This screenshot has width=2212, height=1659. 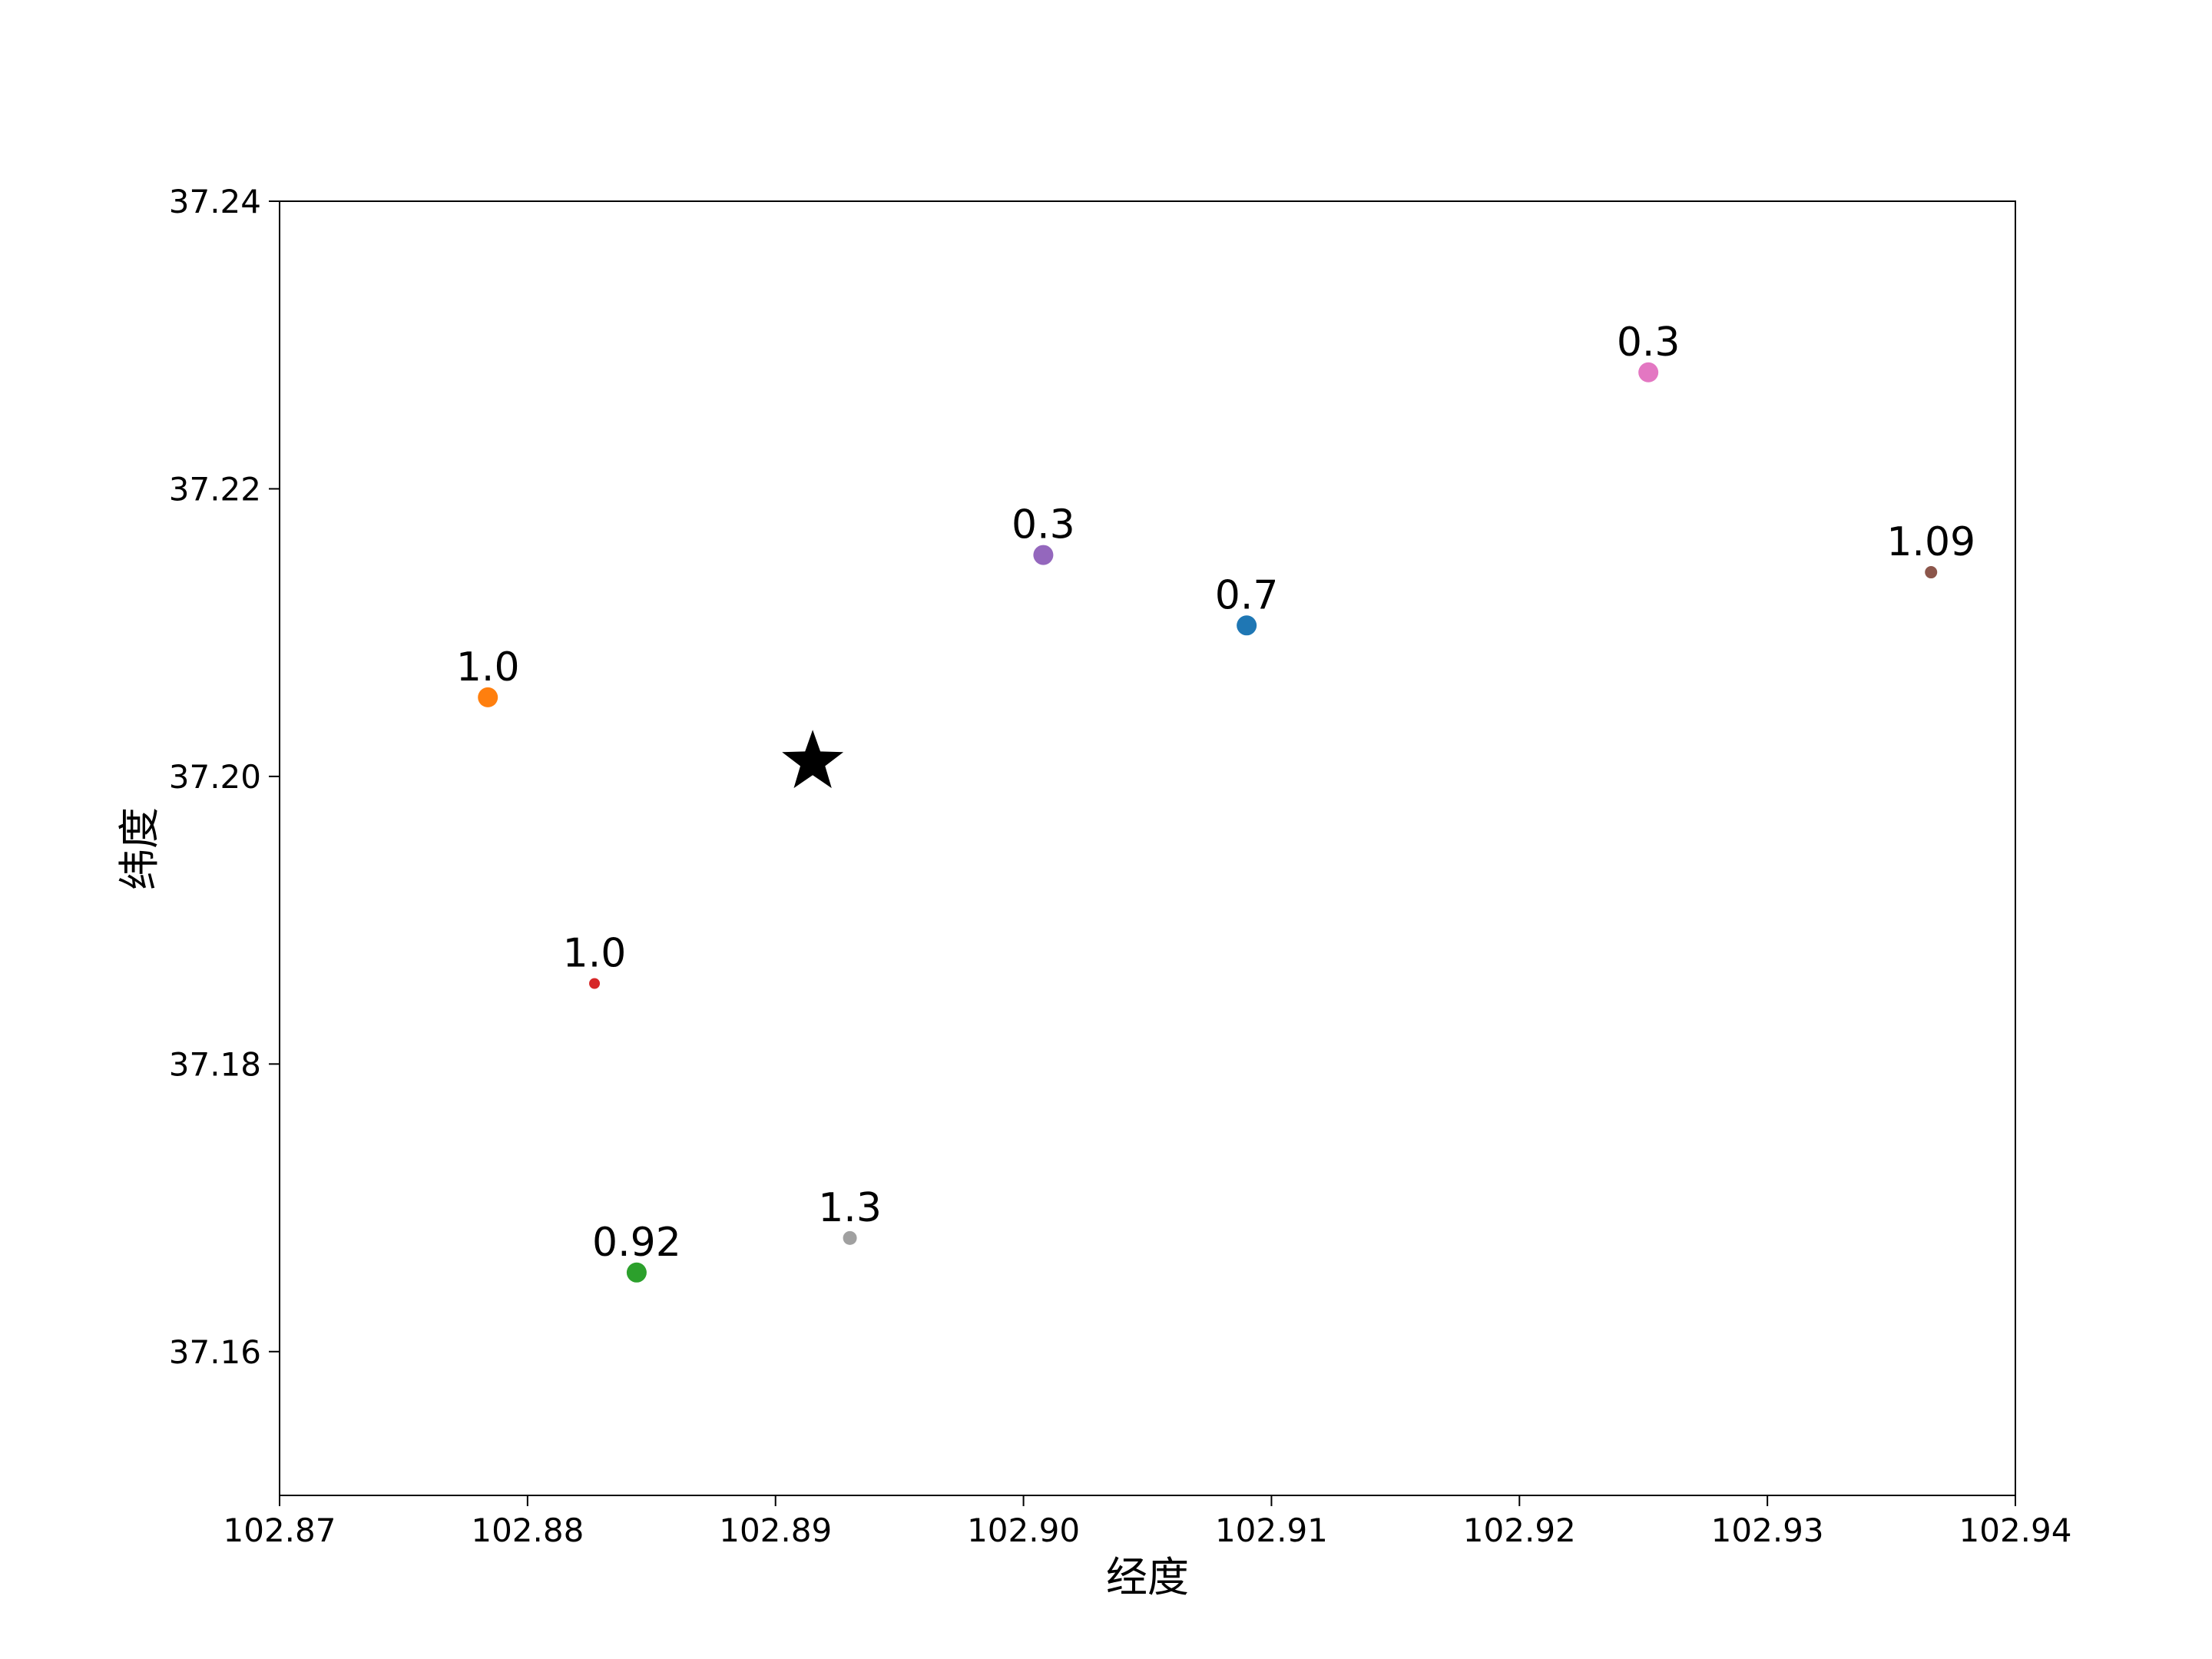 What do you see at coordinates (2016, 1531) in the screenshot?
I see `x-tick-label: 102.94` at bounding box center [2016, 1531].